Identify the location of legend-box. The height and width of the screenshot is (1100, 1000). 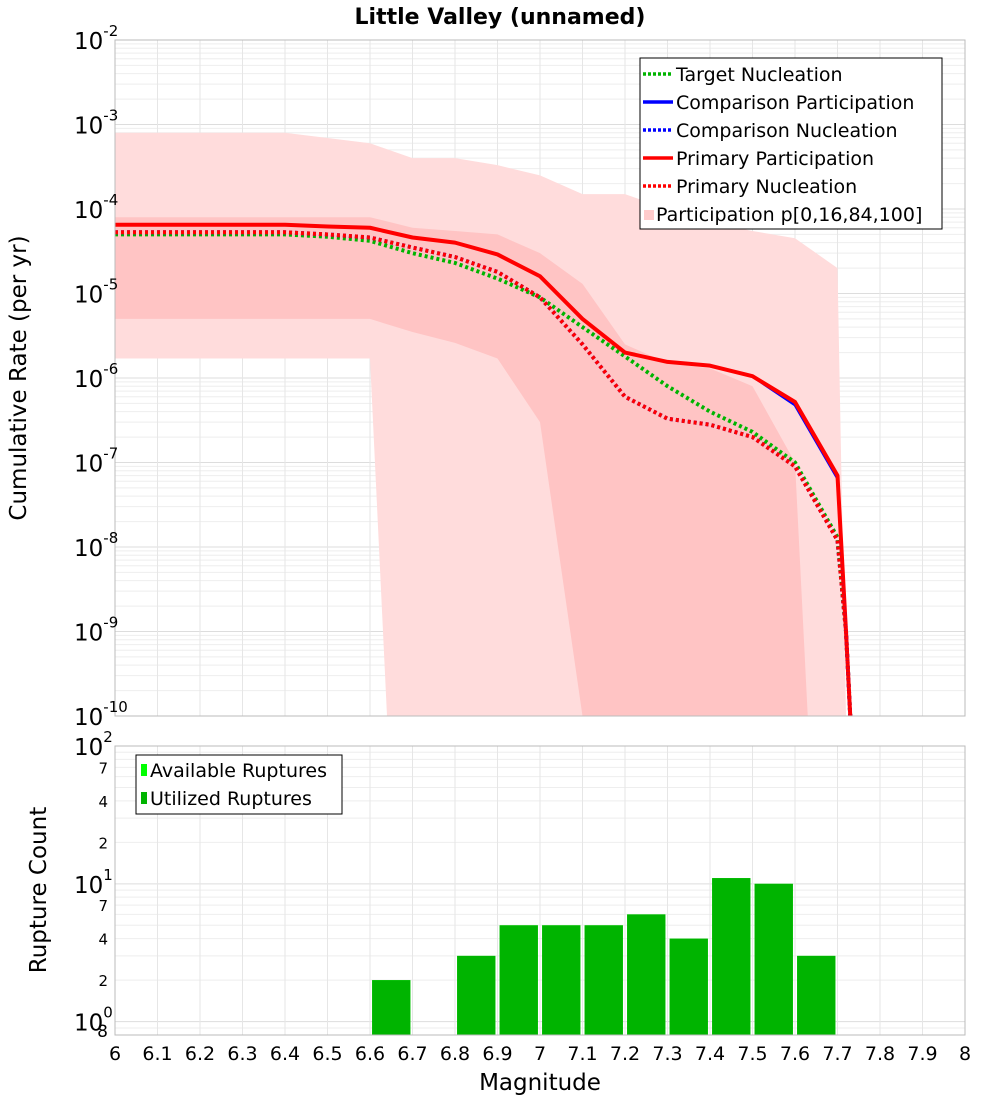
(791, 143).